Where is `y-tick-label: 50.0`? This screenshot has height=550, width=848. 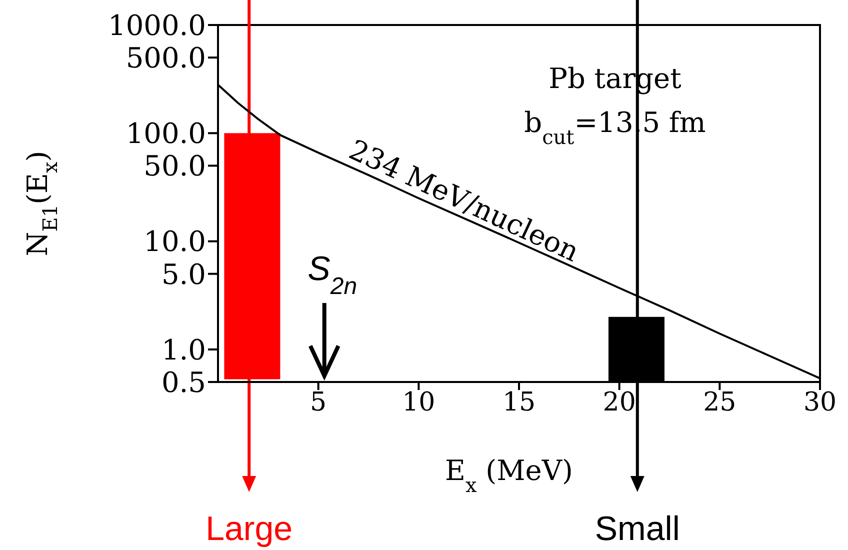 y-tick-label: 50.0 is located at coordinates (175, 166).